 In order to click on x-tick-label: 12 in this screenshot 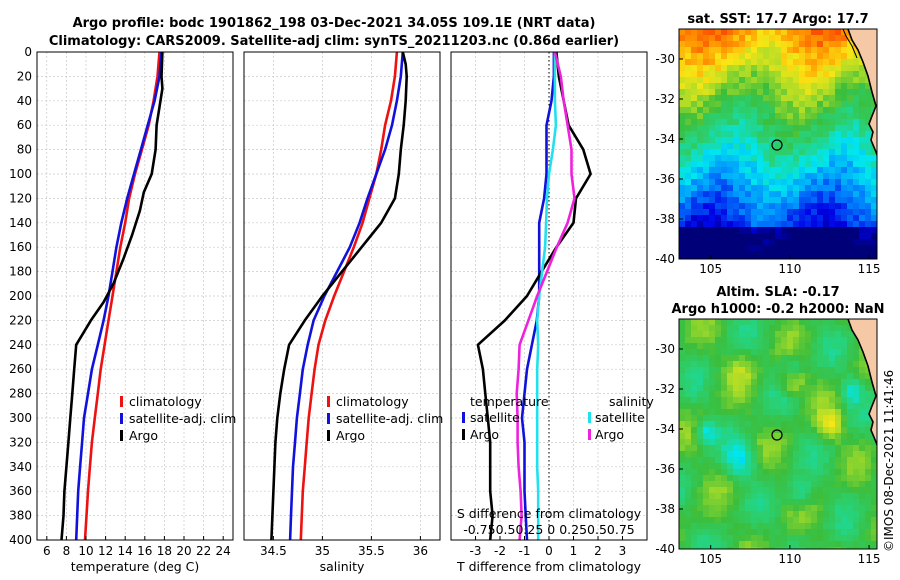, I will do `click(105, 551)`.